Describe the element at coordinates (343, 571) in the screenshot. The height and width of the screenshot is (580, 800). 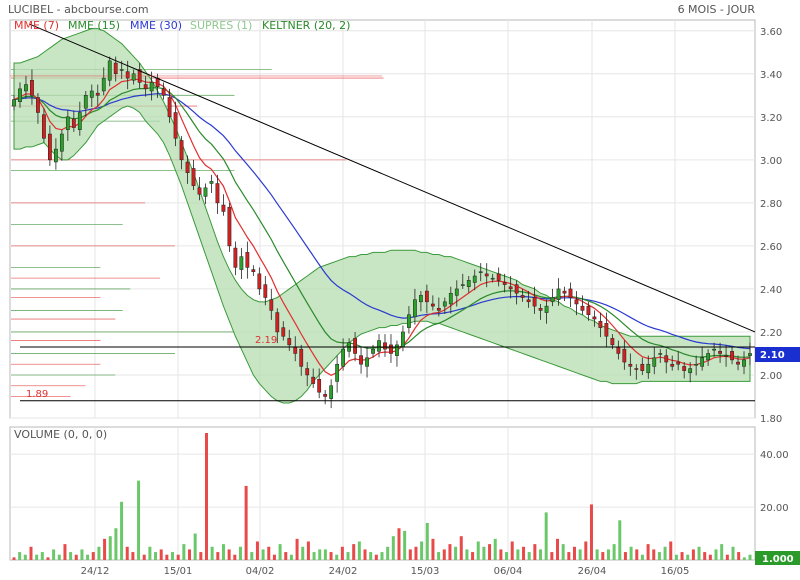
I see `date-tick-label: 24/02` at that location.